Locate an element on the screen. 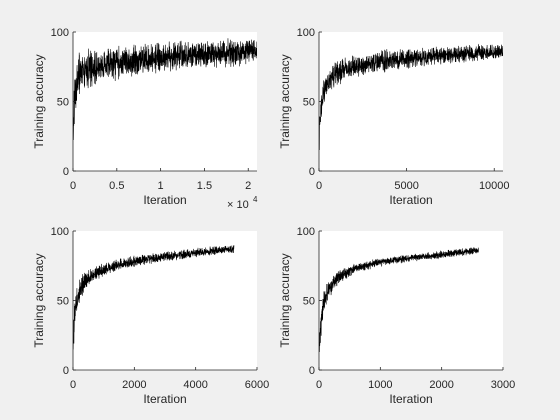 Image resolution: width=560 pixels, height=420 pixels. x-tick-label: 0.5 is located at coordinates (116, 186).